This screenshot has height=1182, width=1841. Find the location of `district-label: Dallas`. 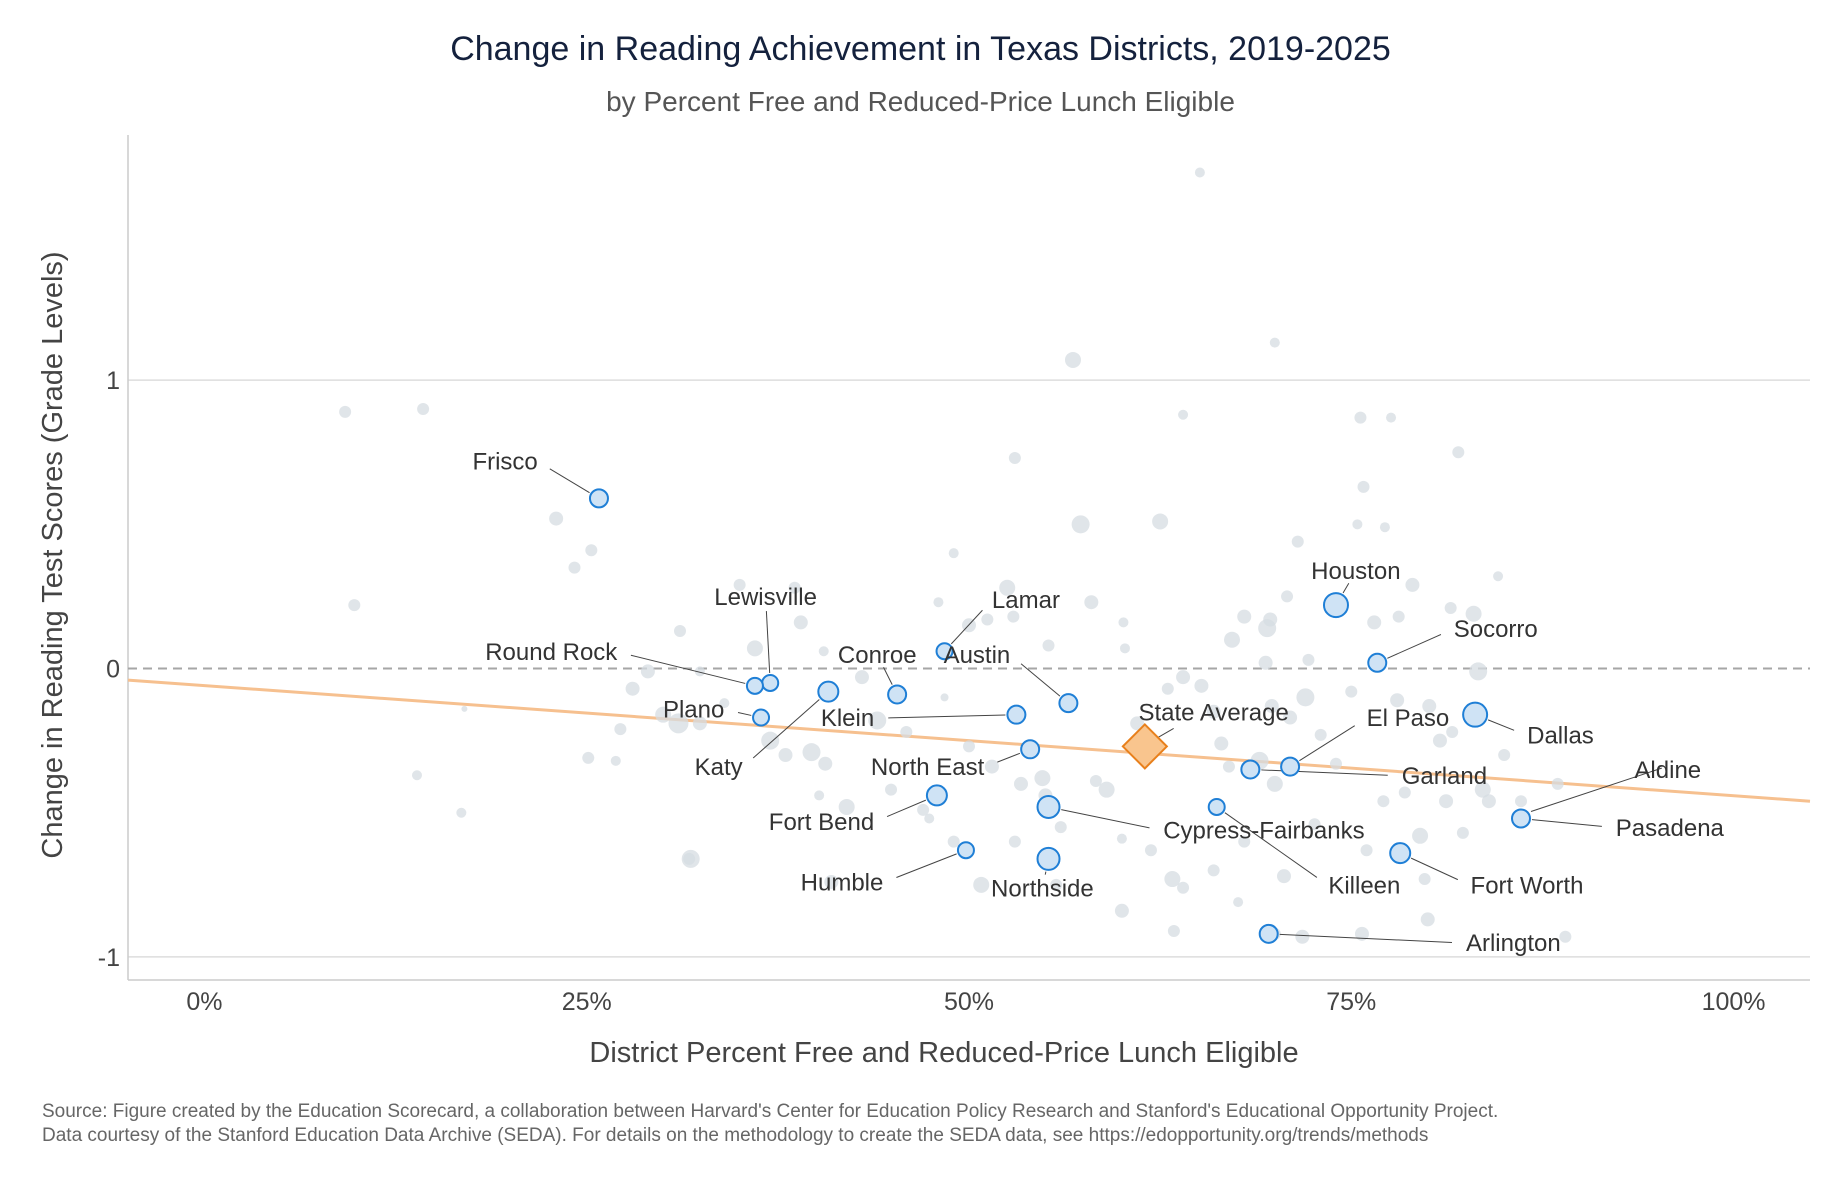

district-label: Dallas is located at coordinates (1560, 736).